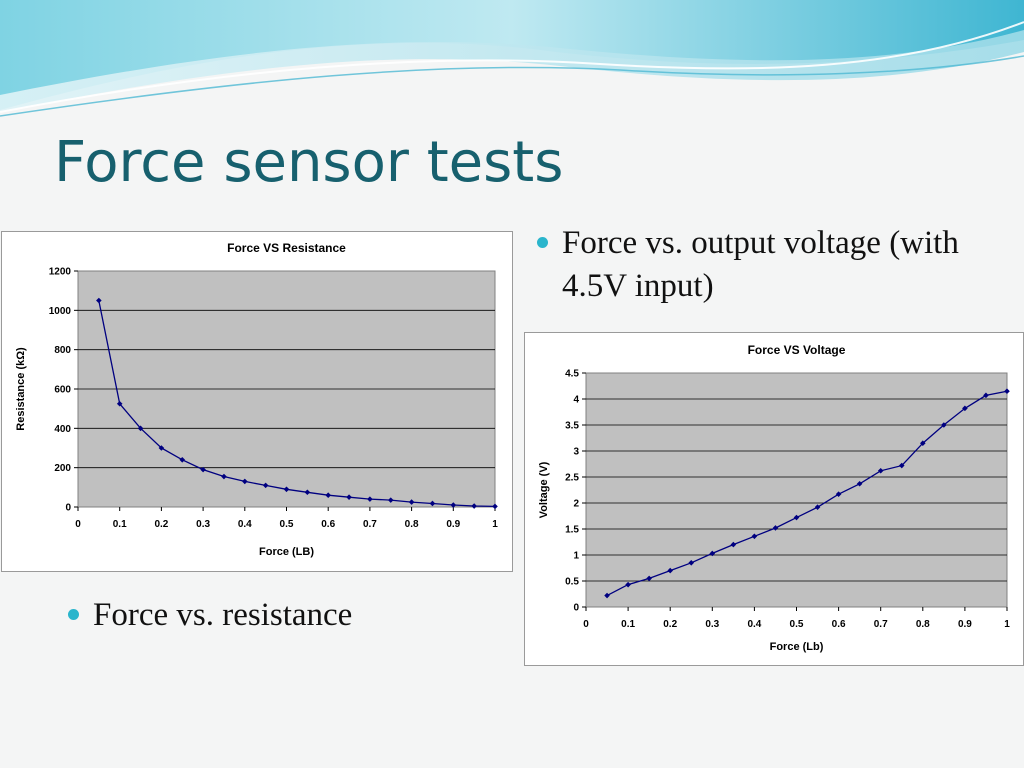 The image size is (1024, 768). Describe the element at coordinates (572, 374) in the screenshot. I see `chart-voltage-ytick-label: 4.5` at that location.